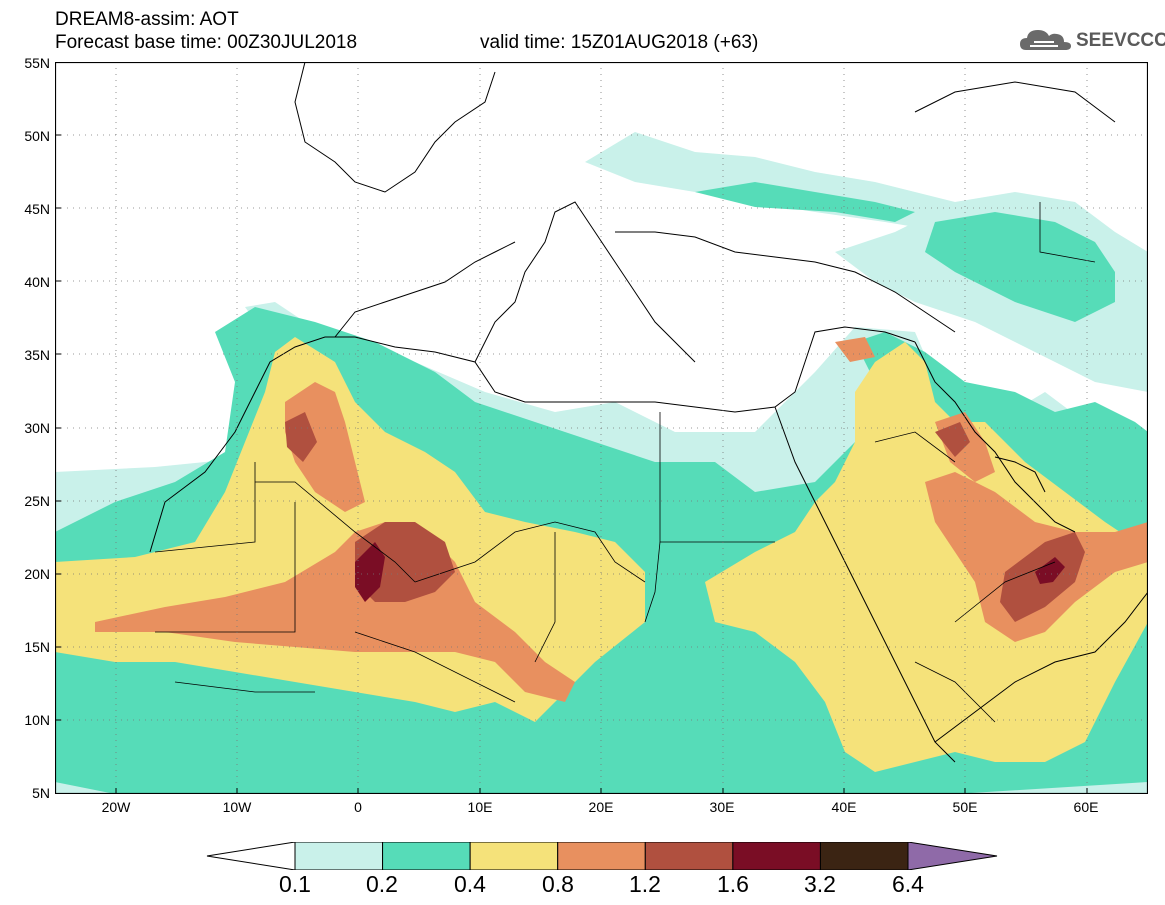 The height and width of the screenshot is (905, 1165). I want to click on lat-label-55n: 55N, so click(37, 63).